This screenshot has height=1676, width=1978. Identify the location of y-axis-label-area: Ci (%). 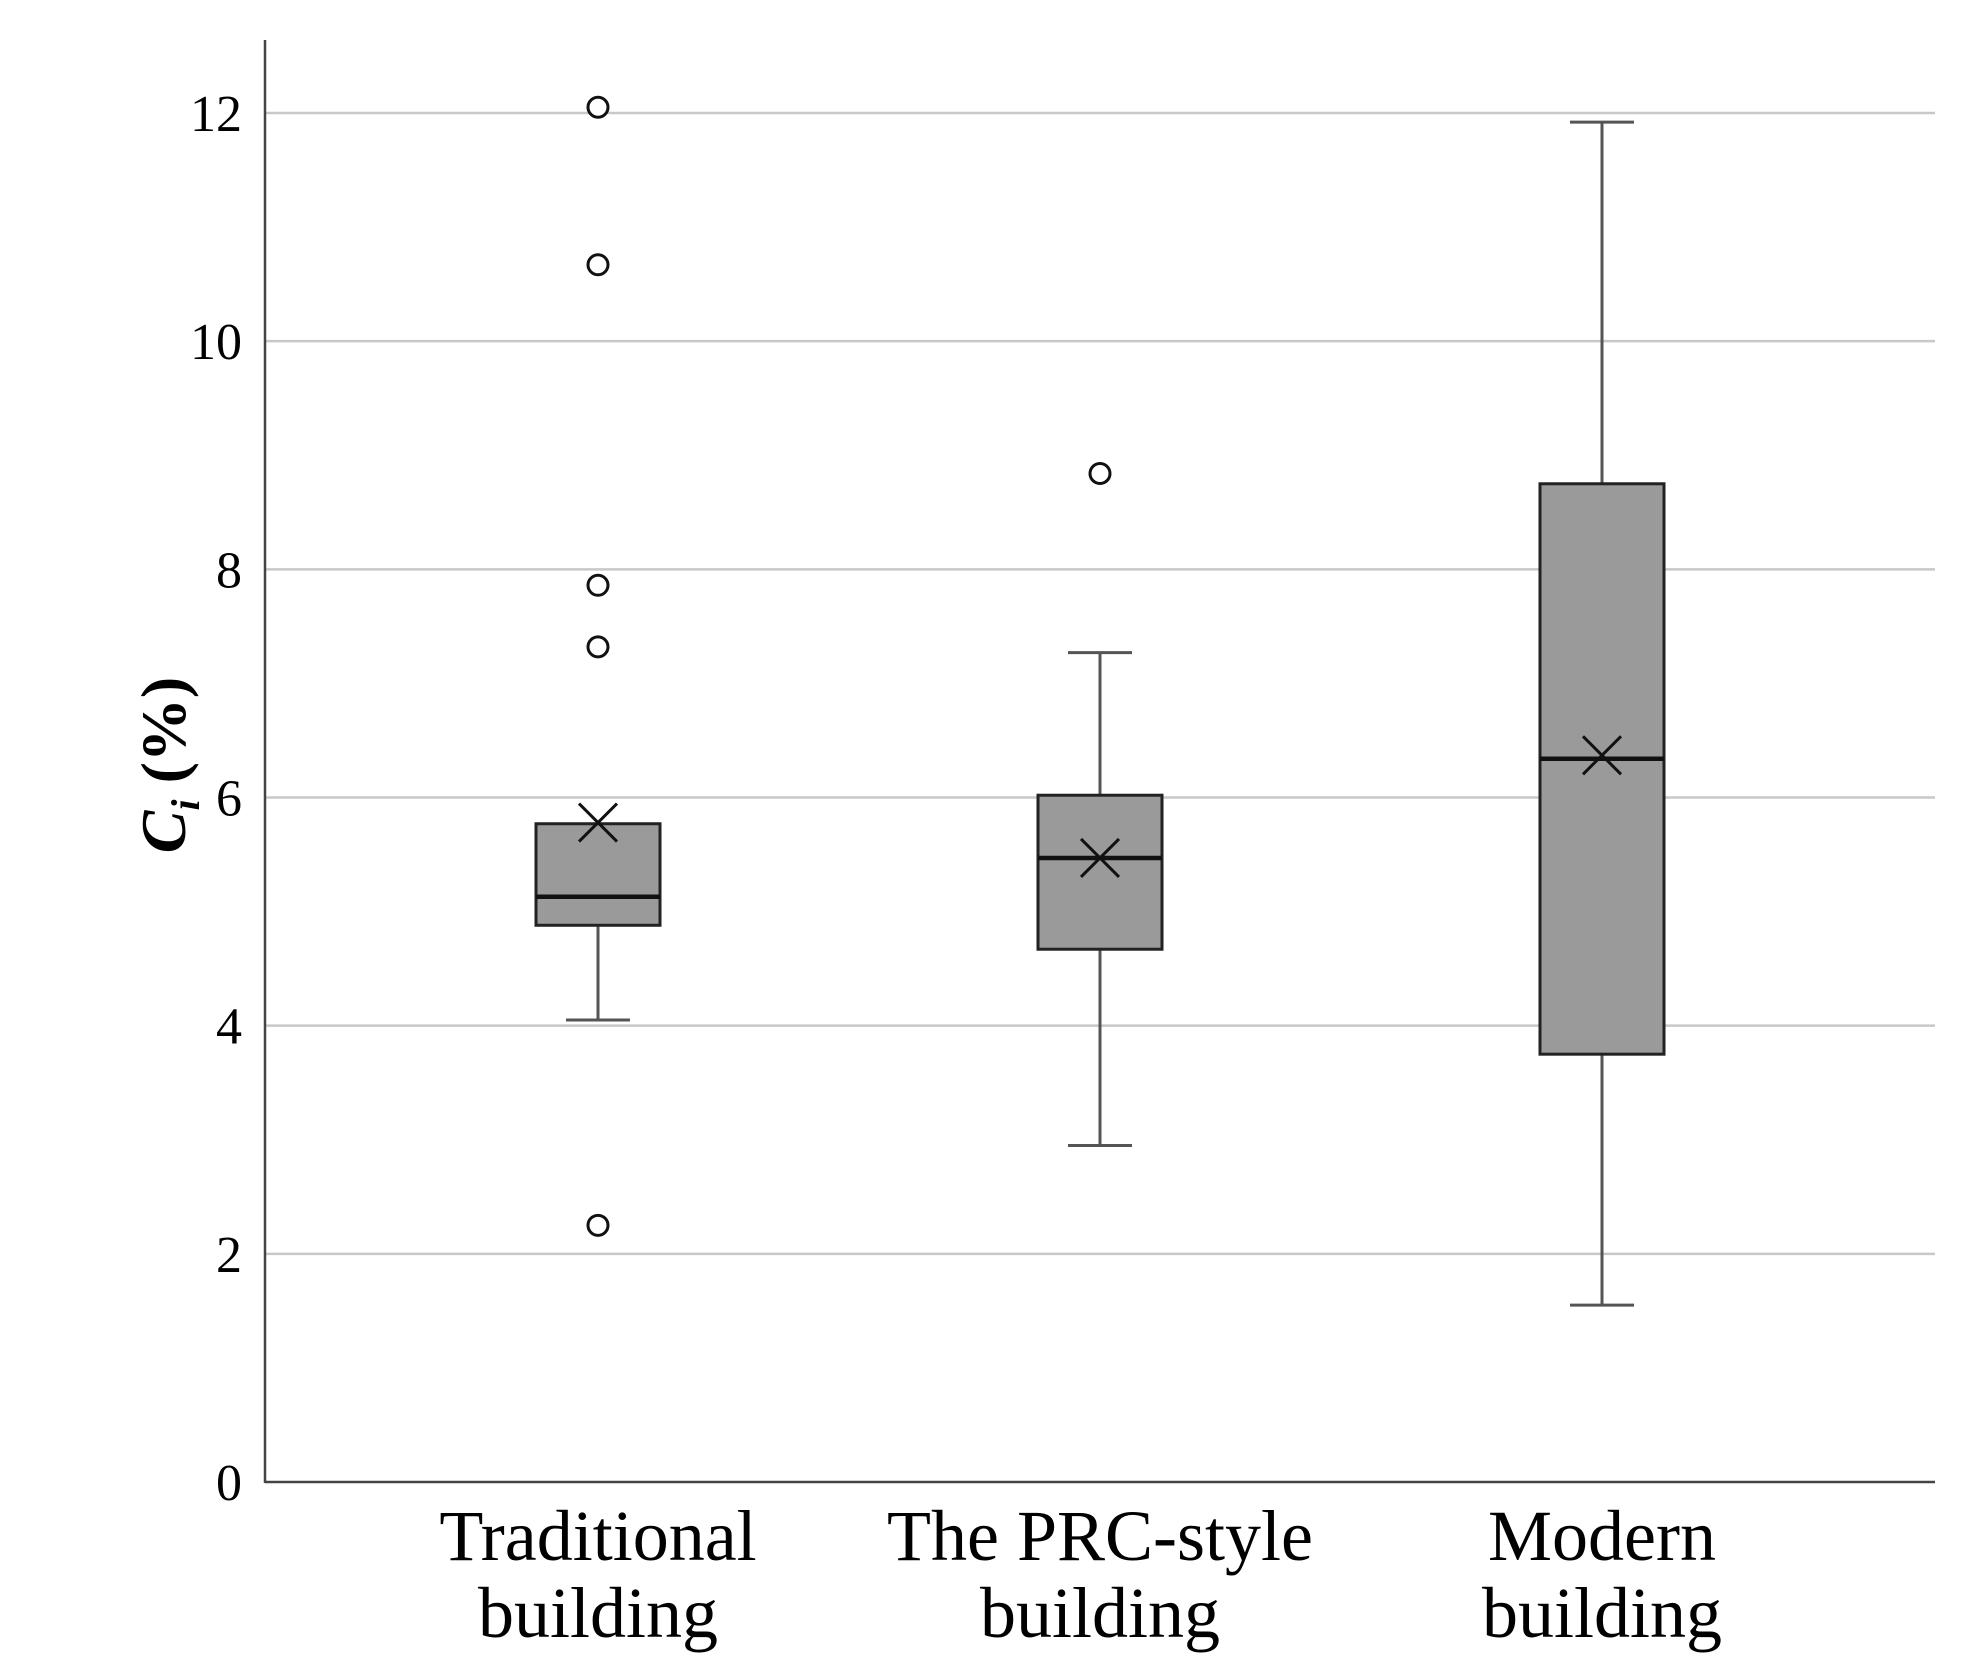
(139, 838).